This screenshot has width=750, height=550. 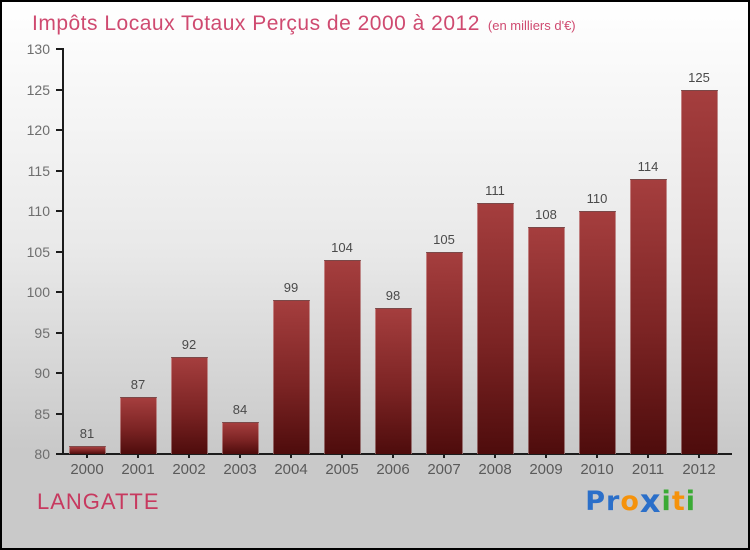 I want to click on bar-value-label: 98, so click(x=393, y=296).